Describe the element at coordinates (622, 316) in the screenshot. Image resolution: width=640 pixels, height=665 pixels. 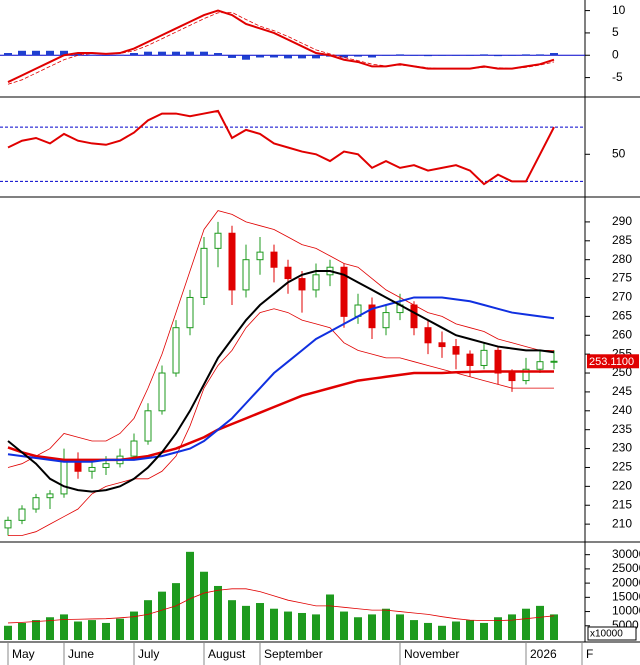
I see `y-tick-label: 265` at that location.